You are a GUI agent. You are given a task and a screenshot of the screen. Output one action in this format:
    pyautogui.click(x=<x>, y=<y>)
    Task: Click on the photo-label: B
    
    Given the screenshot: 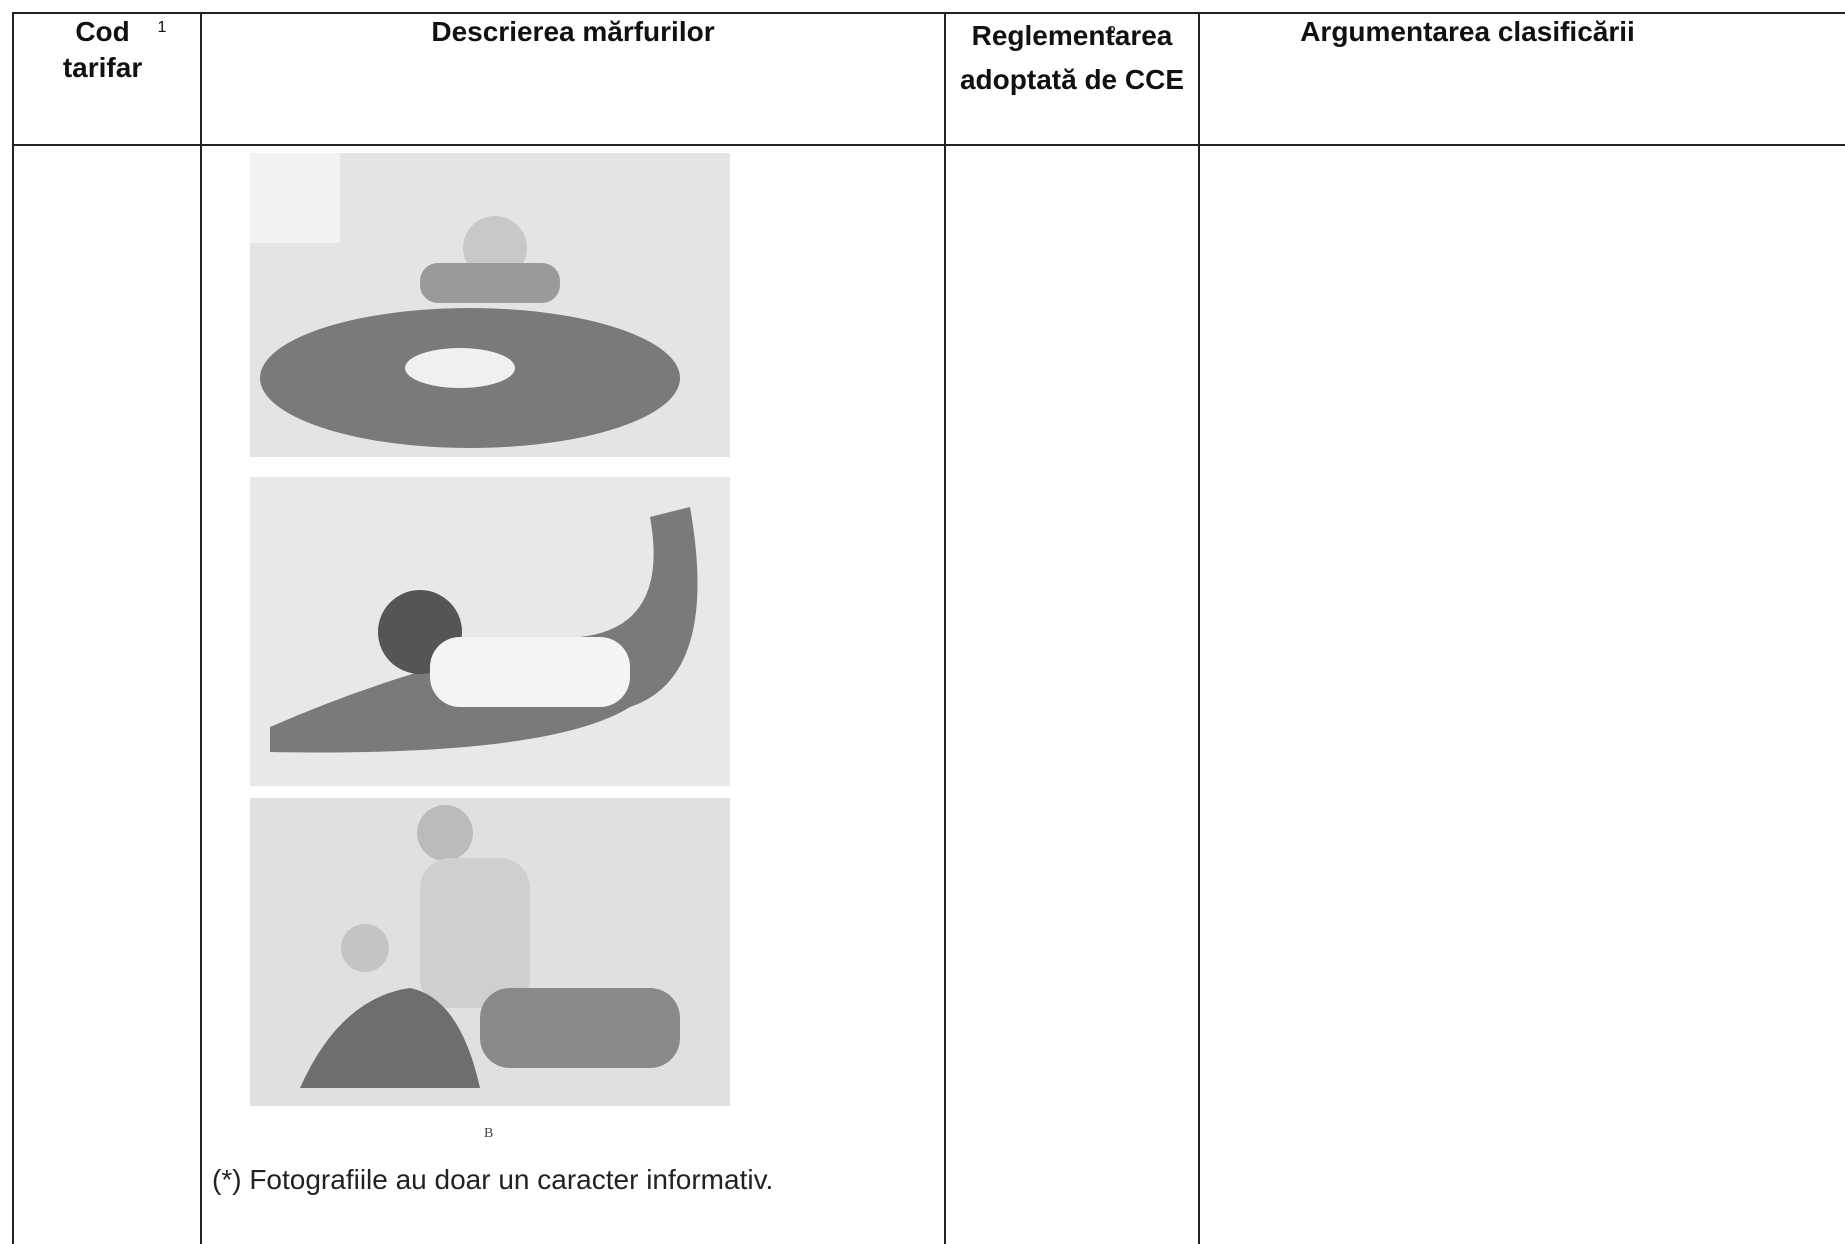 What is the action you would take?
    pyautogui.click(x=489, y=1133)
    